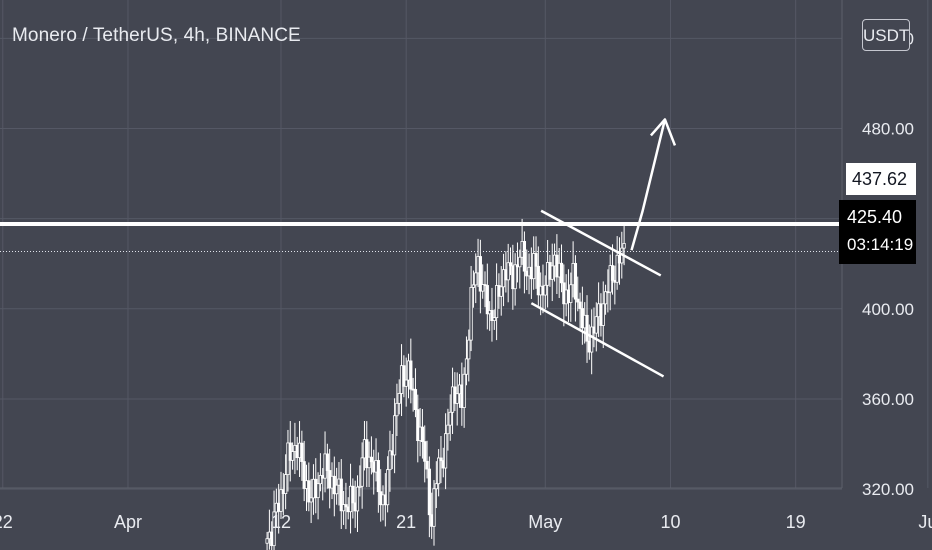  What do you see at coordinates (601, 243) in the screenshot?
I see `wedge-upper-line` at bounding box center [601, 243].